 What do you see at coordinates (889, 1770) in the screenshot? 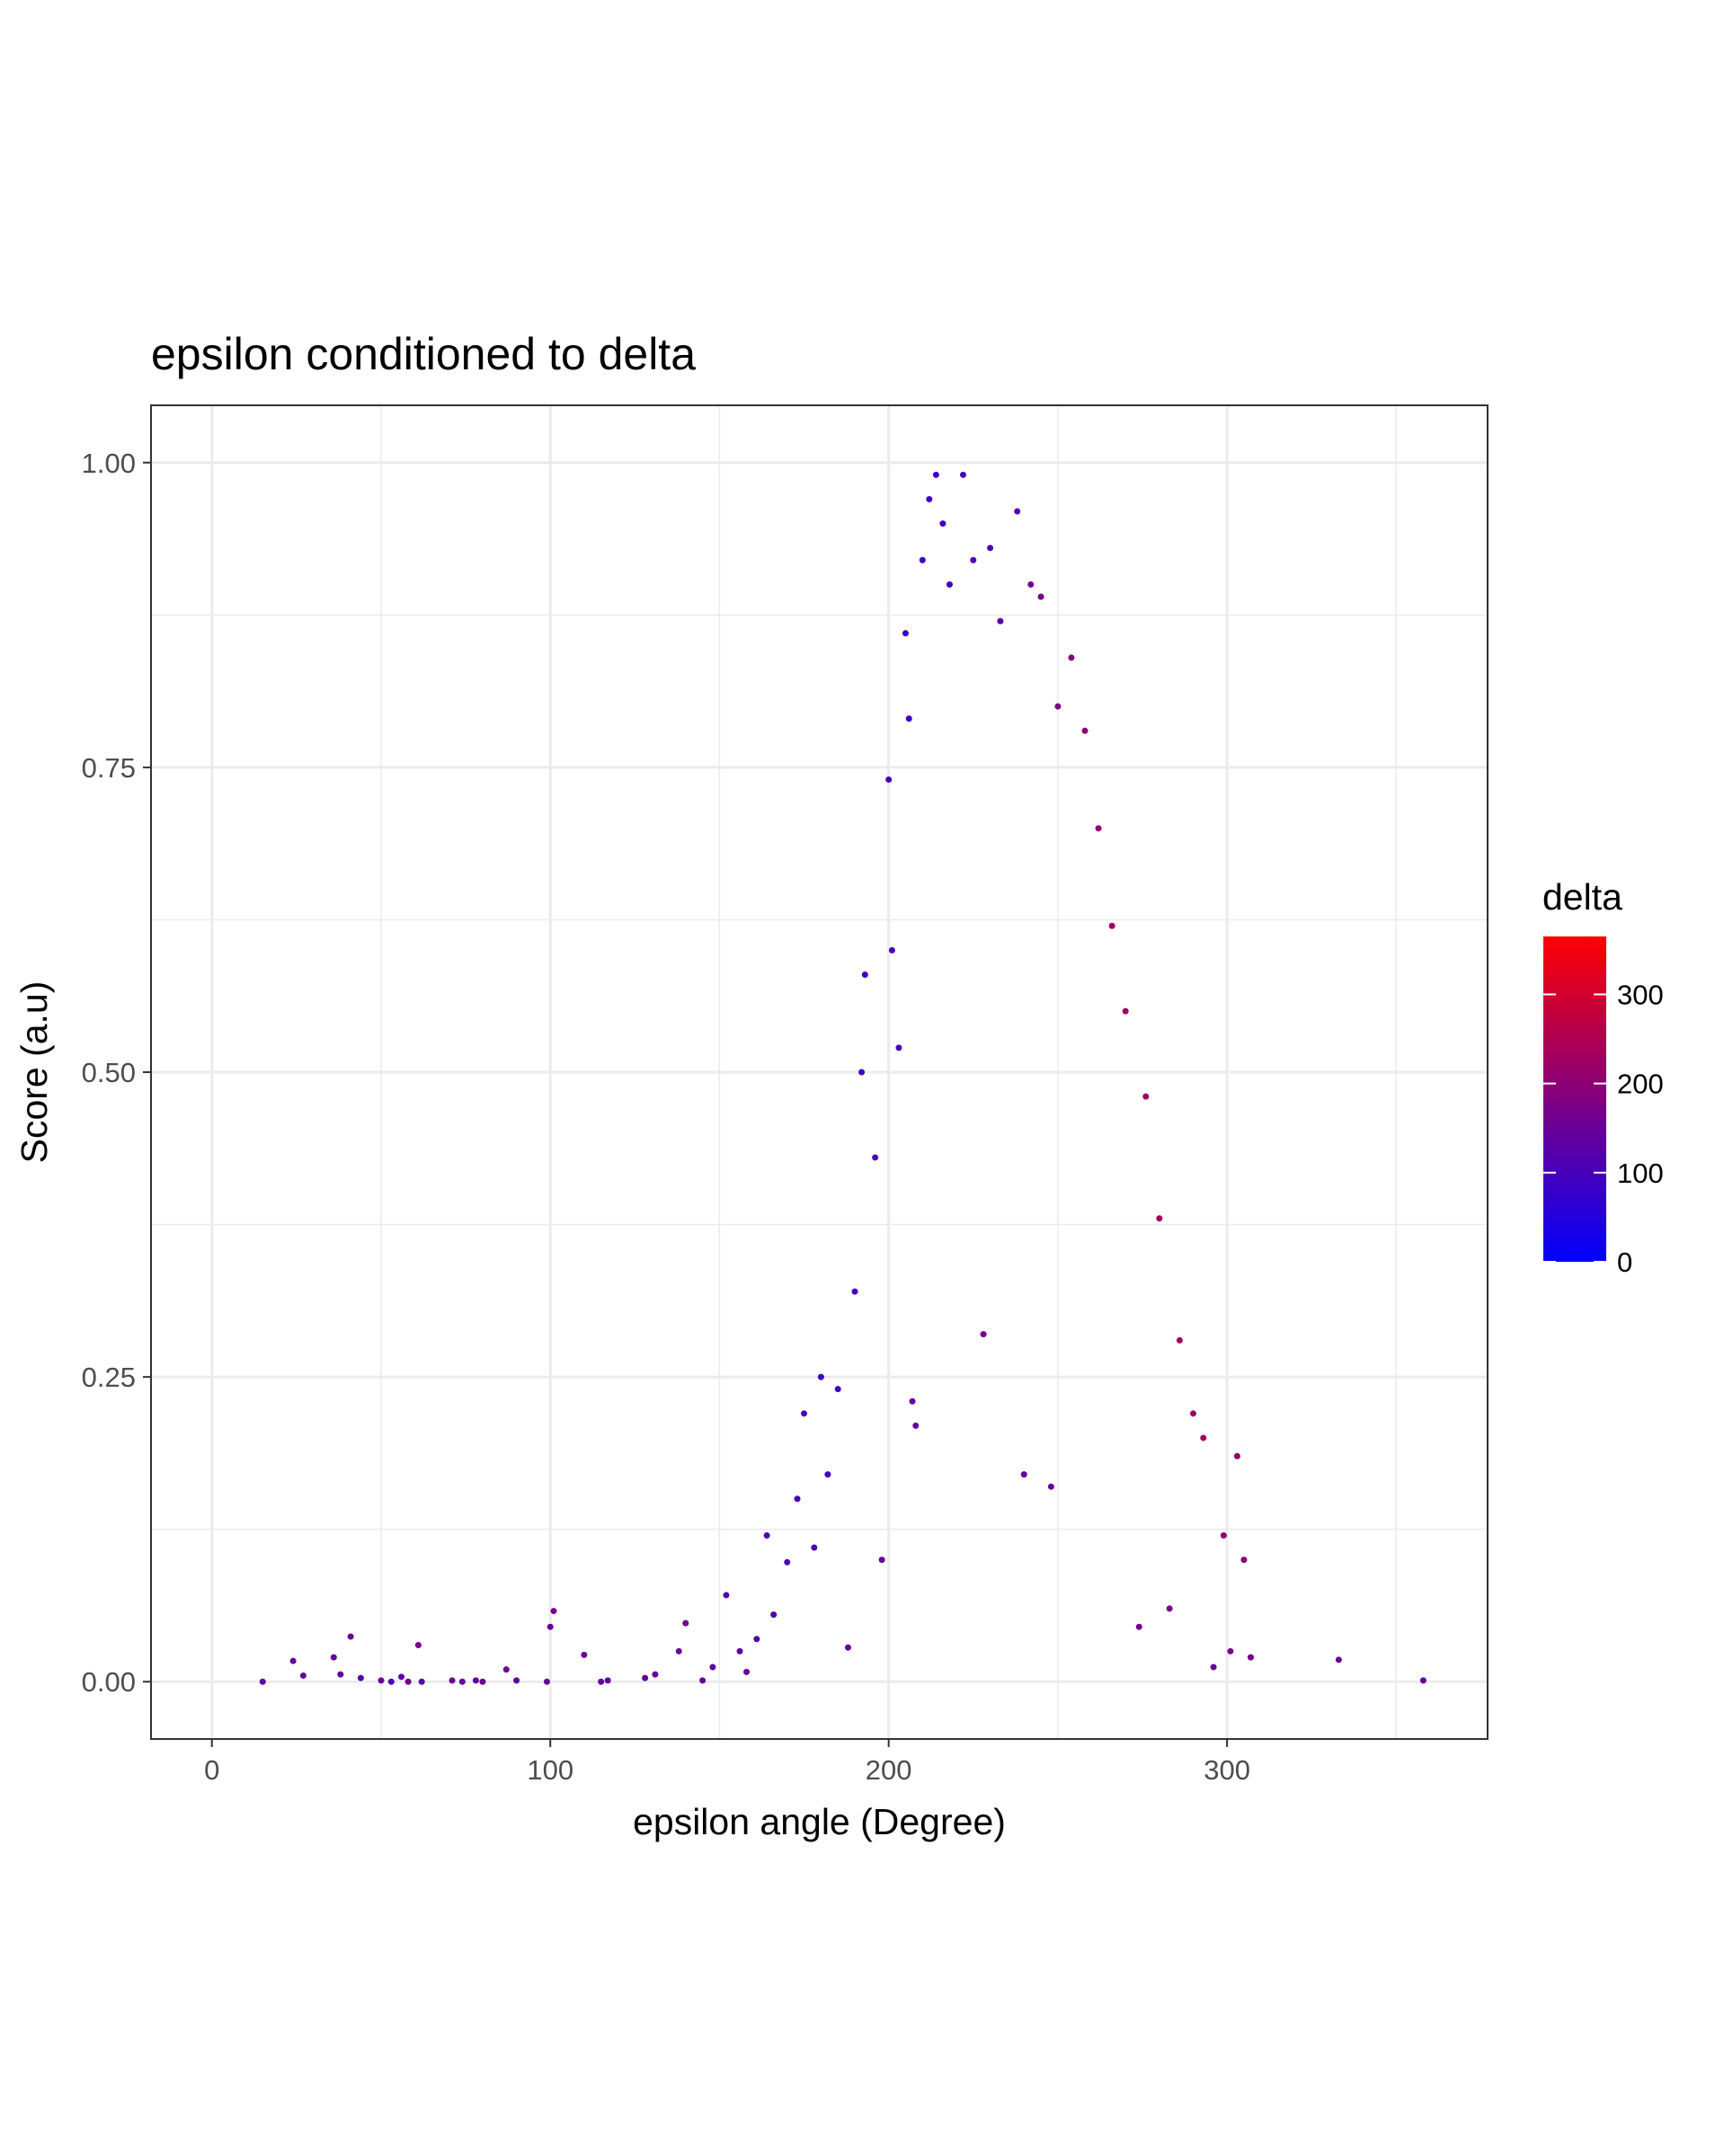
I see `x-tick-label: 200` at bounding box center [889, 1770].